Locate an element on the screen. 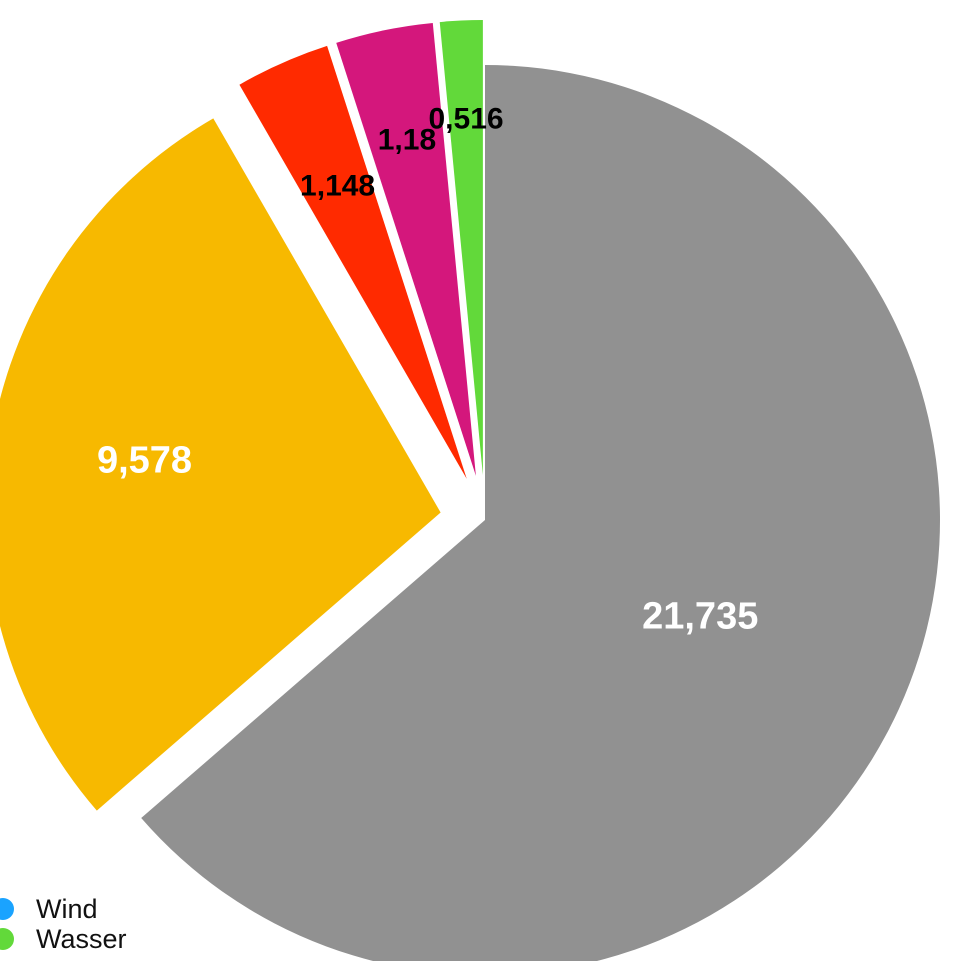  legend-label-wind: Wind is located at coordinates (67, 909).